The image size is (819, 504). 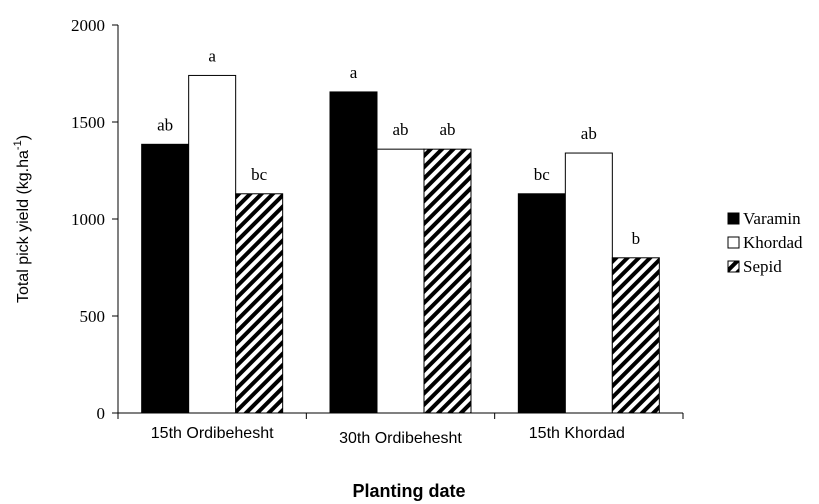 I want to click on x-axis-ticks, so click(x=400, y=416).